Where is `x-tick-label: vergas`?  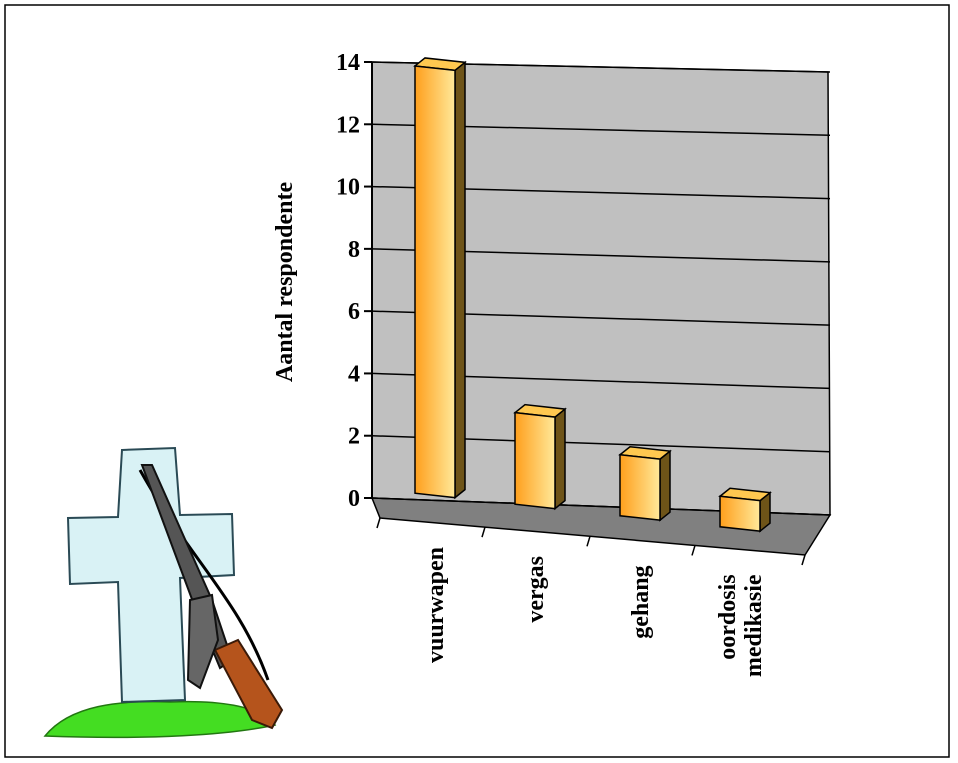 x-tick-label: vergas is located at coordinates (536, 589).